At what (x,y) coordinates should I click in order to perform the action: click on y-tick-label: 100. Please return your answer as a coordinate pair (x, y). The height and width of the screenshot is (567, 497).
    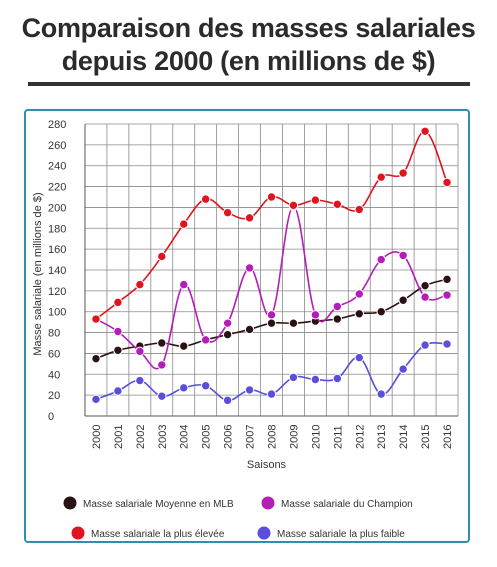
    Looking at the image, I should click on (57, 313).